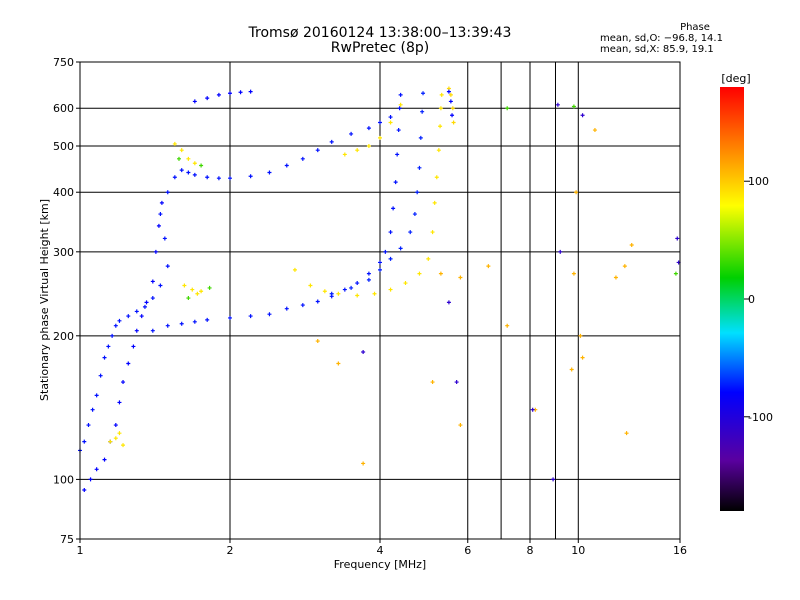  I want to click on colorbar-tick-label: -100, so click(760, 417).